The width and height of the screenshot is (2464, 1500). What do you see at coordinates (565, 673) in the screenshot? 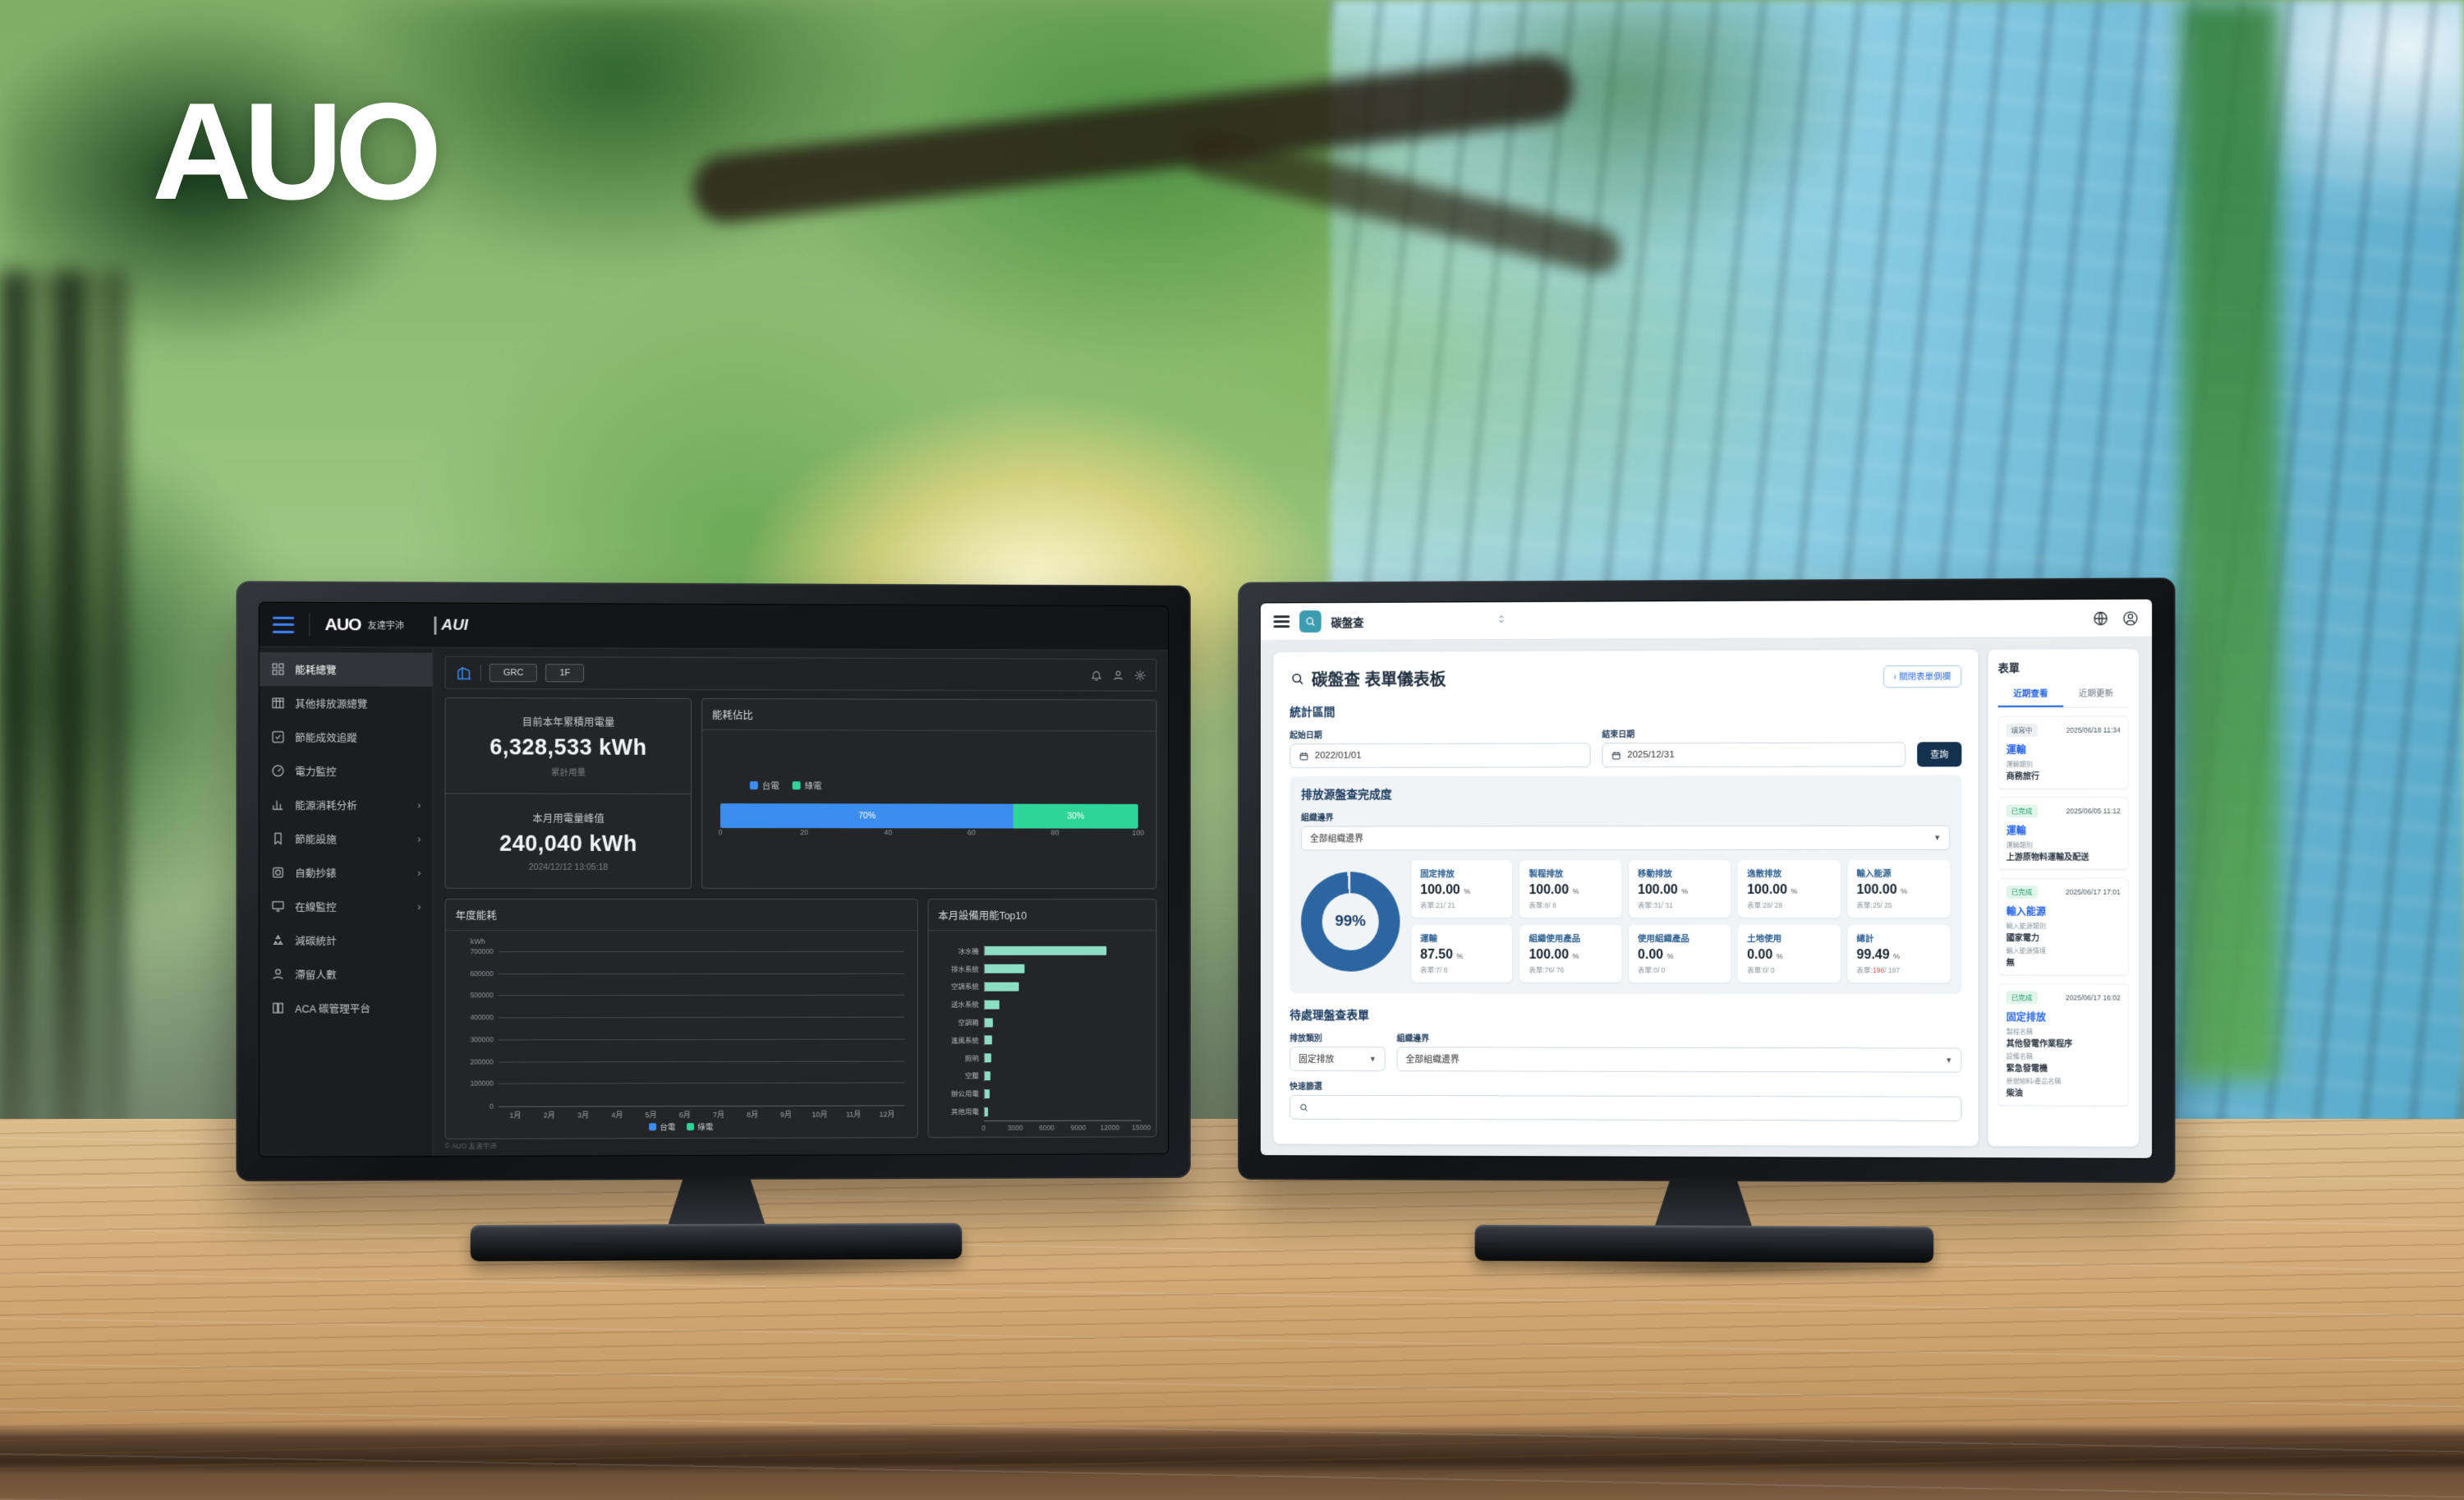
I see `site-button: 1F` at bounding box center [565, 673].